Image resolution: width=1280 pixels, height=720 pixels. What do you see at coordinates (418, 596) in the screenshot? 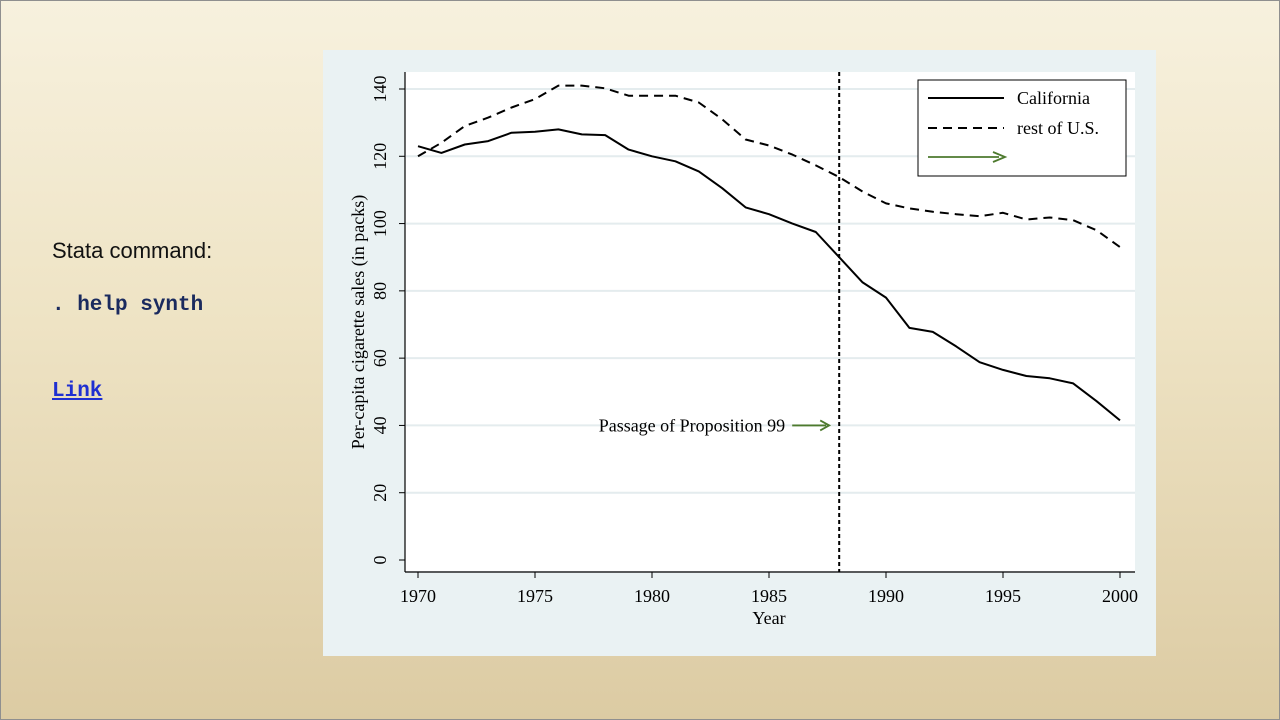
I see `x-tick-label: 1970` at bounding box center [418, 596].